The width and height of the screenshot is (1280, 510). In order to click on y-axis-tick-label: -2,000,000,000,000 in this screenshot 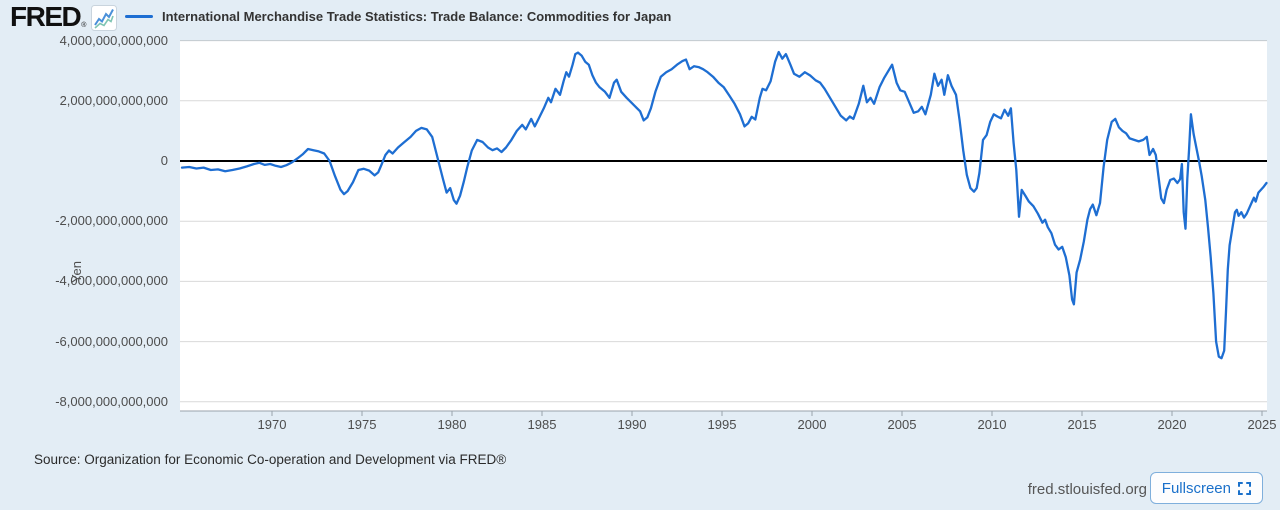, I will do `click(111, 221)`.